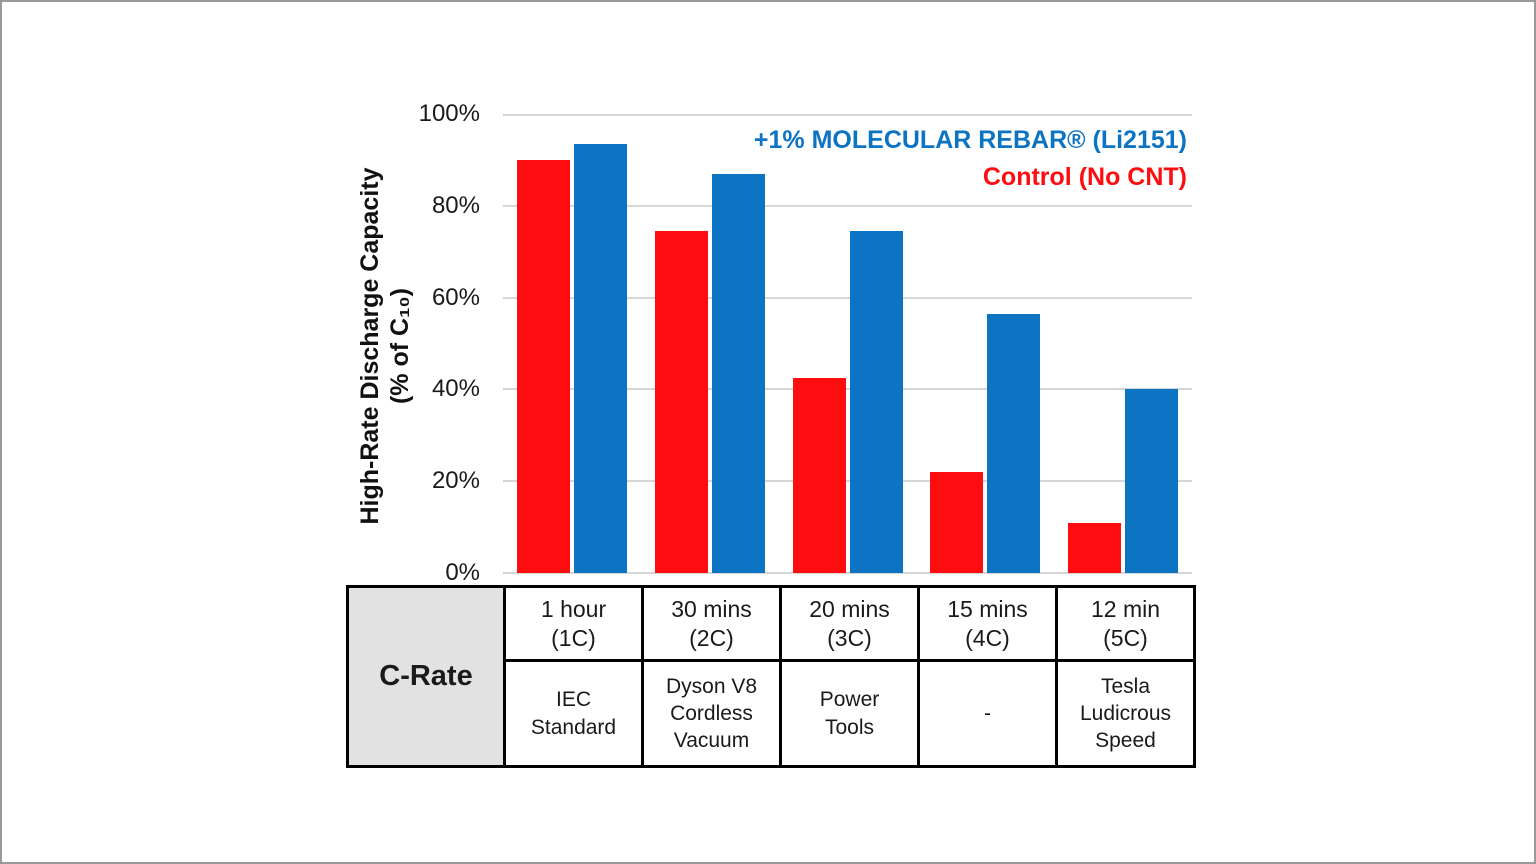 This screenshot has height=864, width=1536. I want to click on y-tick-label-20: 20%, so click(455, 481).